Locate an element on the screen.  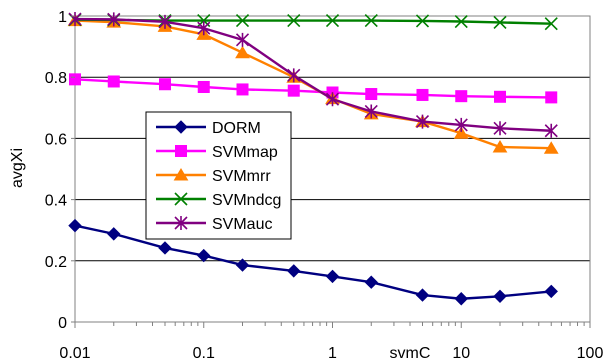
y-tick-label: 1 is located at coordinates (62, 17).